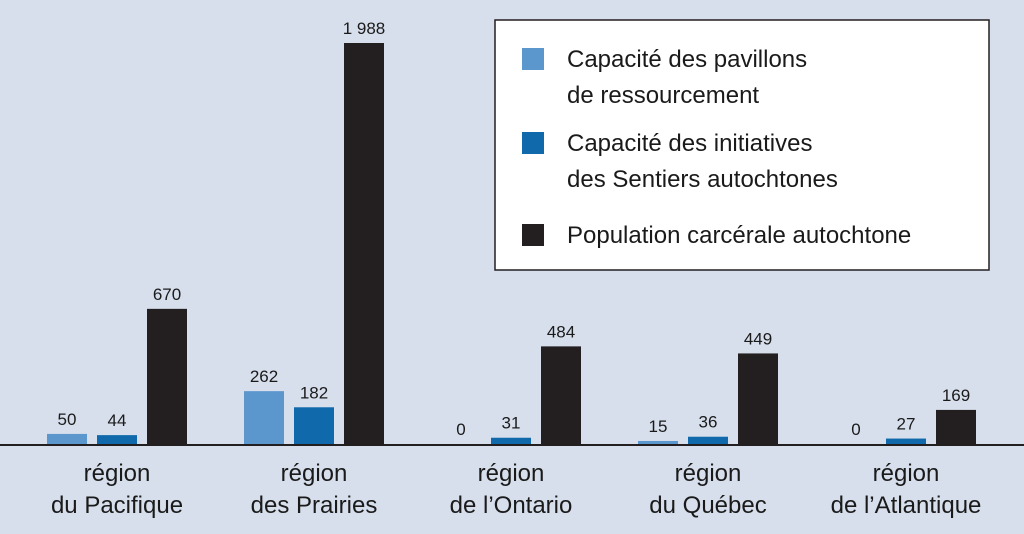 This screenshot has height=534, width=1024. I want to click on legend-label: Capacité des pavillons, so click(687, 59).